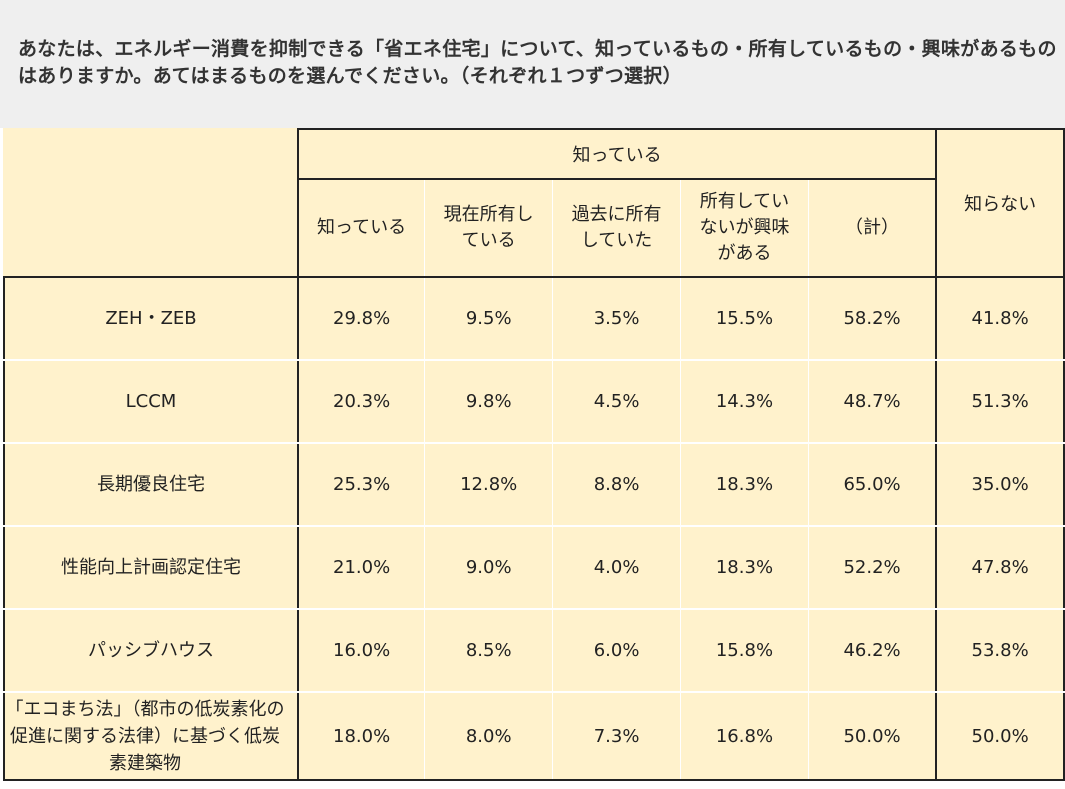 The image size is (1065, 789). I want to click on value-cell: 16.8%, so click(744, 736).